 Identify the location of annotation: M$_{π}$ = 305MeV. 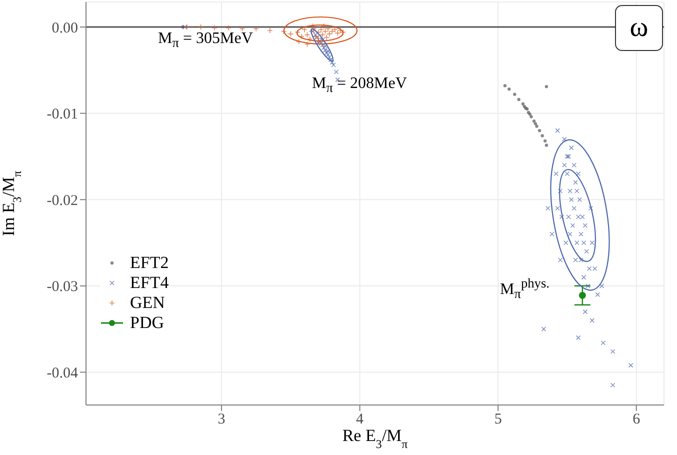
(205, 40).